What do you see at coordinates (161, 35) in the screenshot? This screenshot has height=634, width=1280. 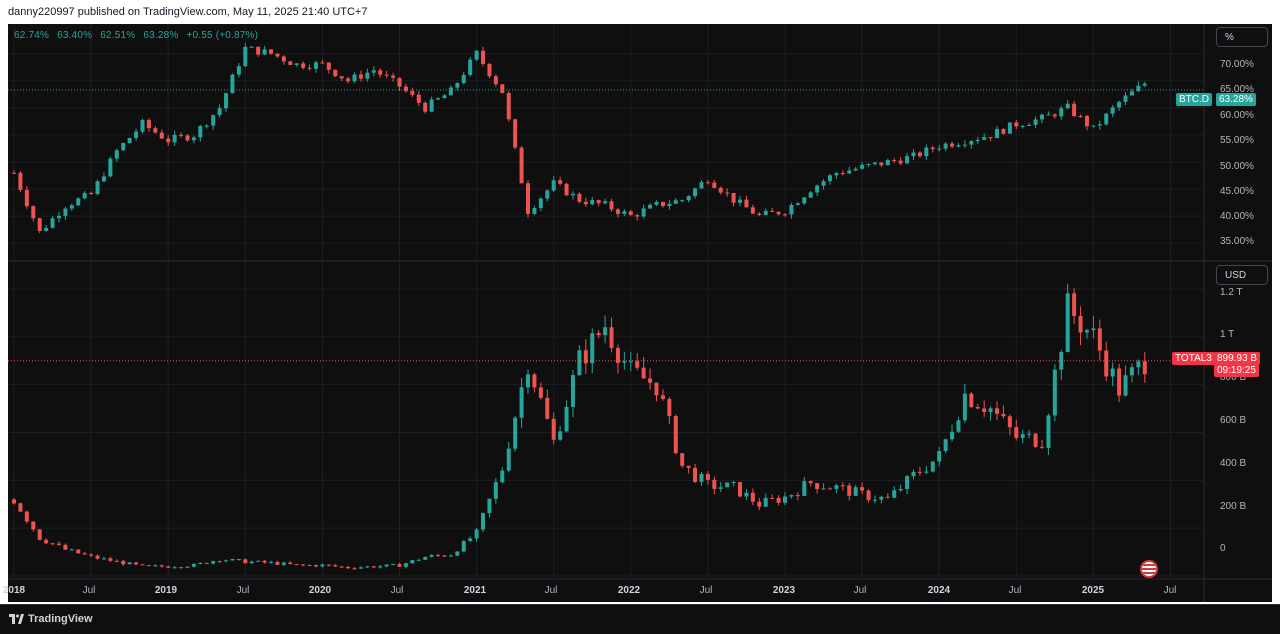 I see `ohlc-close: 63.28%` at bounding box center [161, 35].